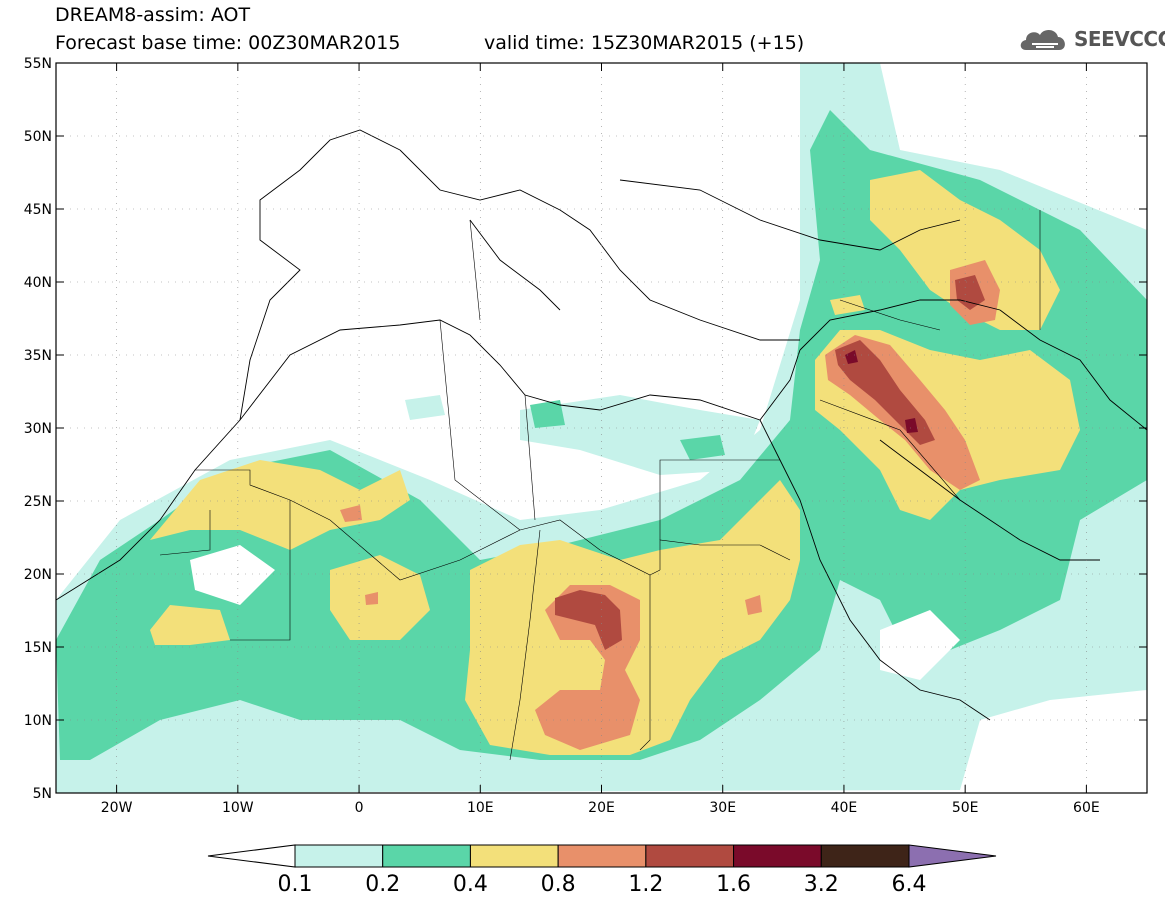 This screenshot has height=905, width=1165. Describe the element at coordinates (1119, 39) in the screenshot. I see `logo-text: SEEVCCC` at that location.